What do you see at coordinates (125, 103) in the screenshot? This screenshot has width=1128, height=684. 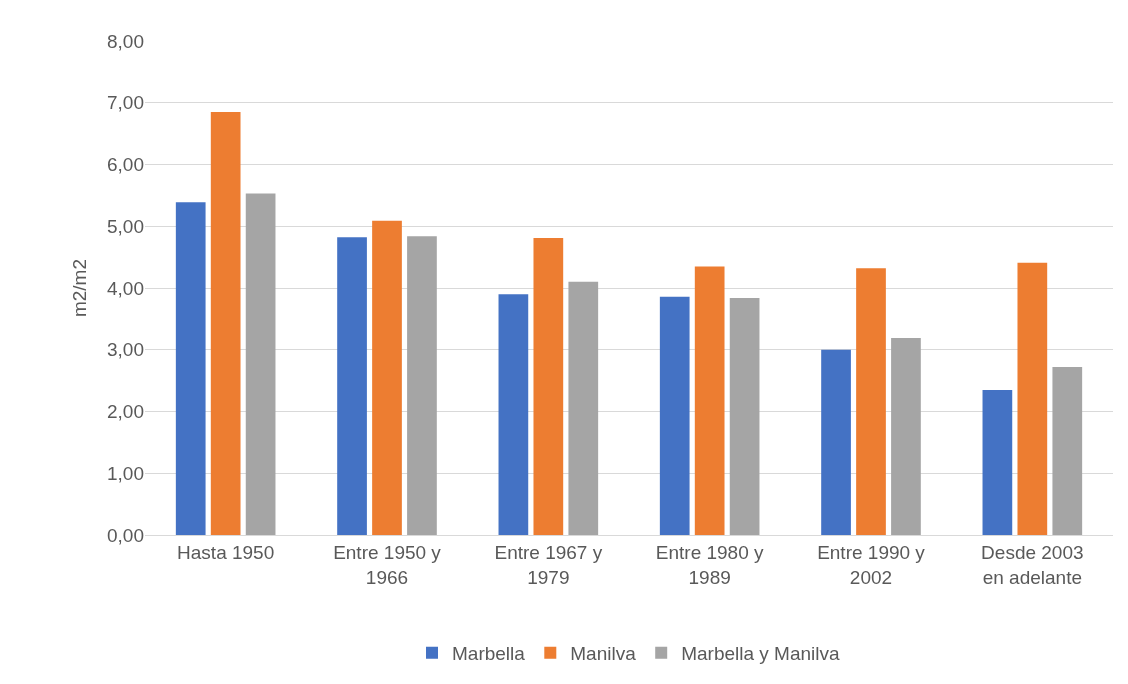 I see `y-tick-label: 7,00` at bounding box center [125, 103].